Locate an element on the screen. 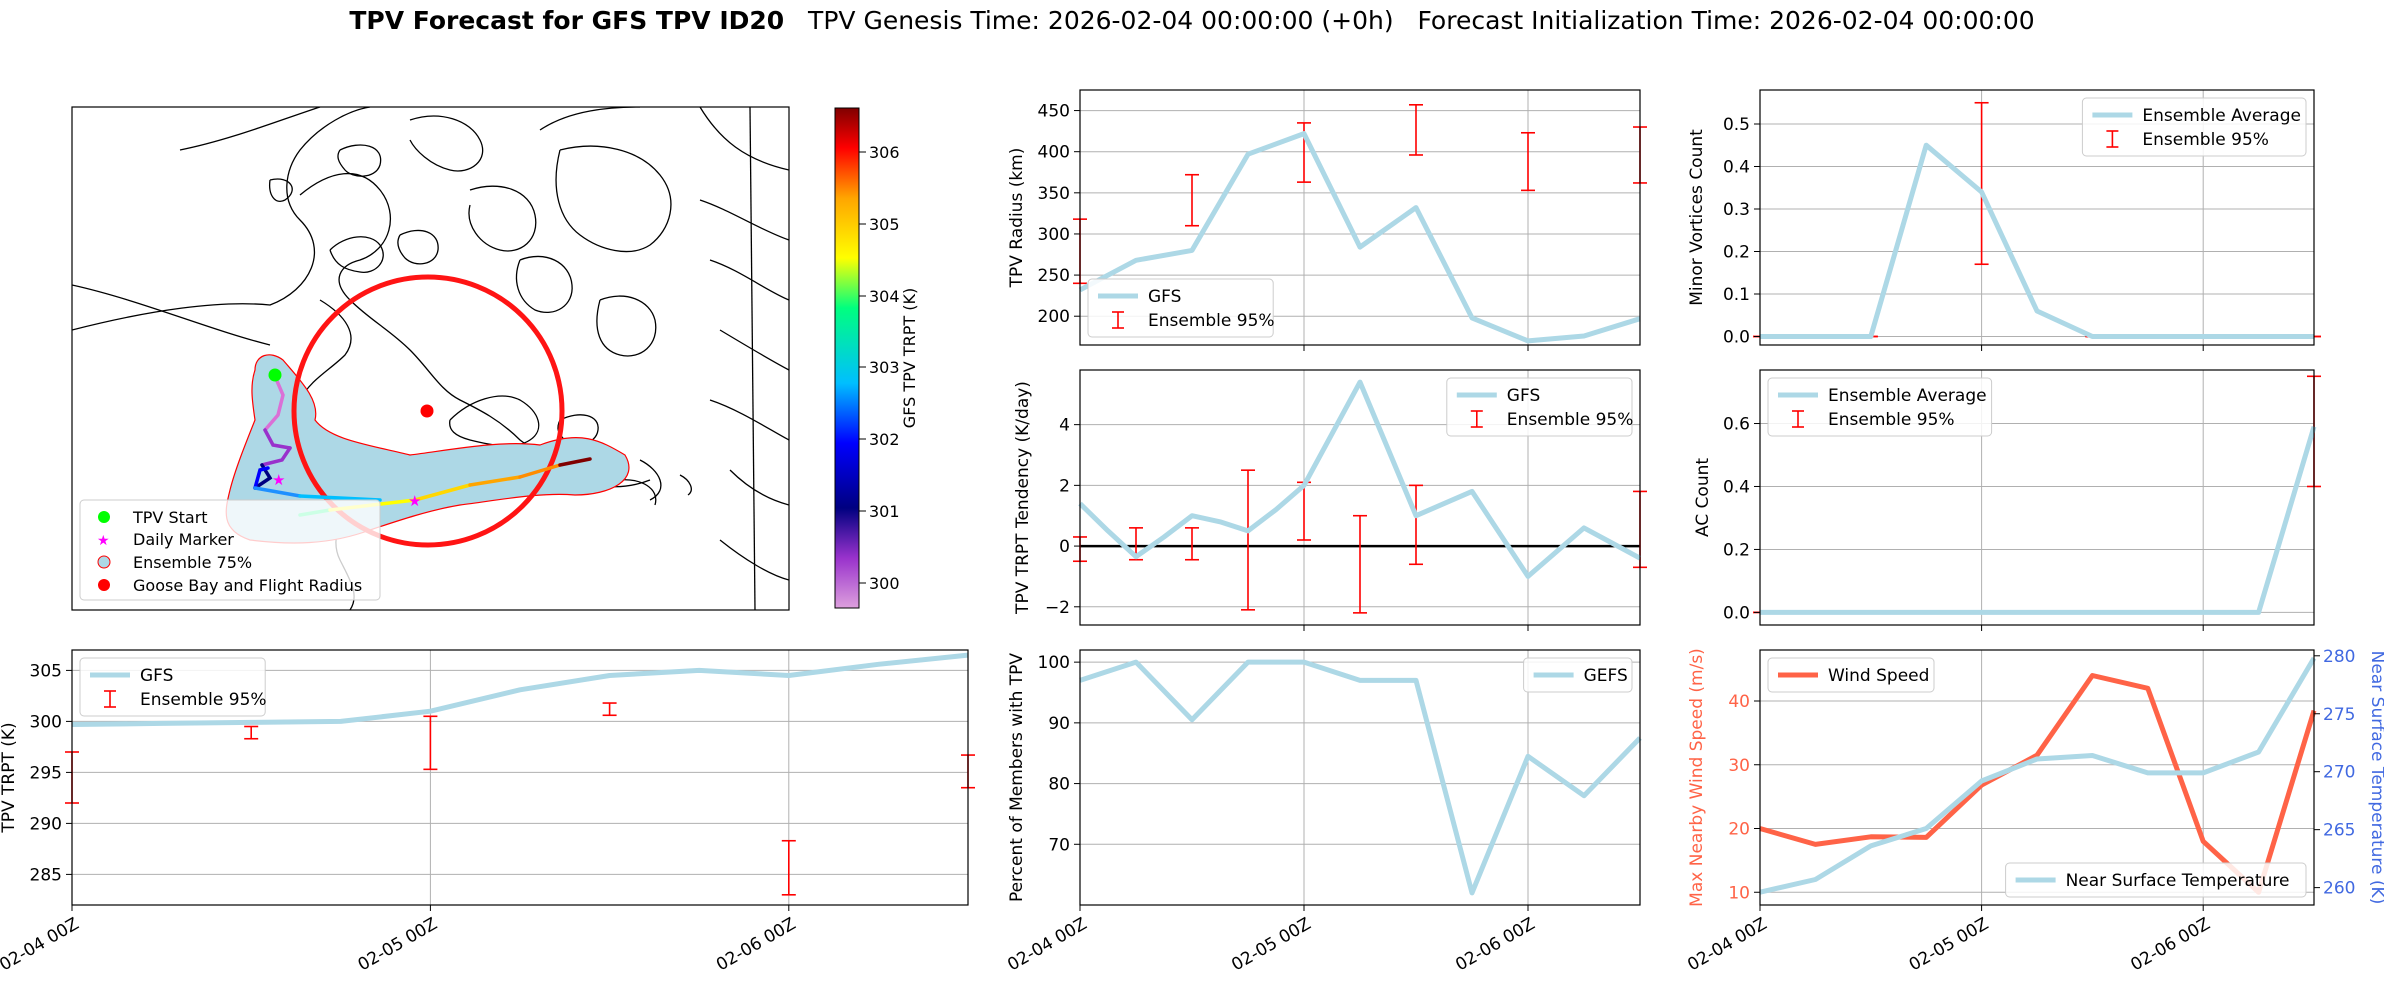  y-tick-label: 0.5 is located at coordinates (1736, 125).